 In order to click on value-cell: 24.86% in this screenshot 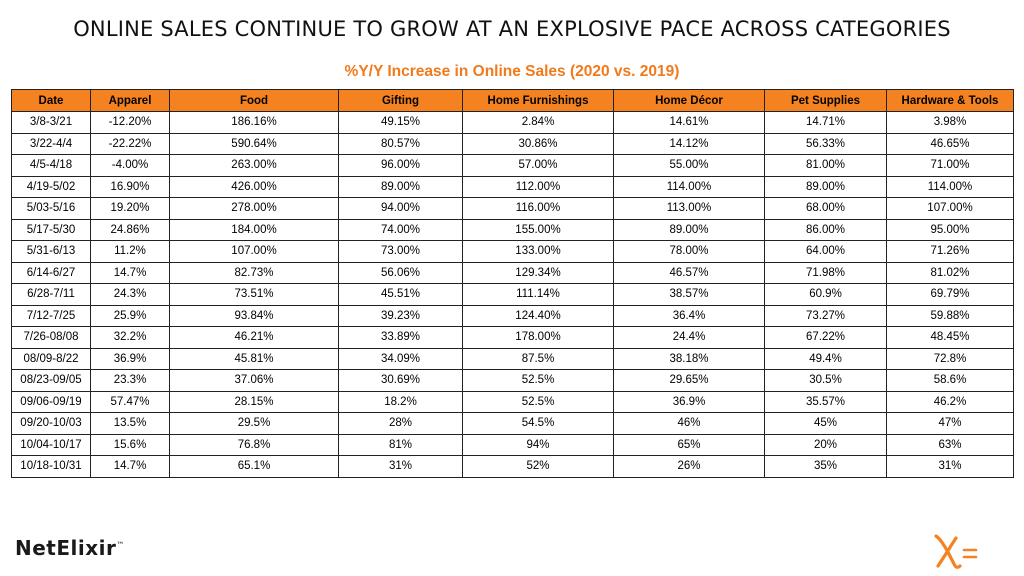, I will do `click(130, 229)`.